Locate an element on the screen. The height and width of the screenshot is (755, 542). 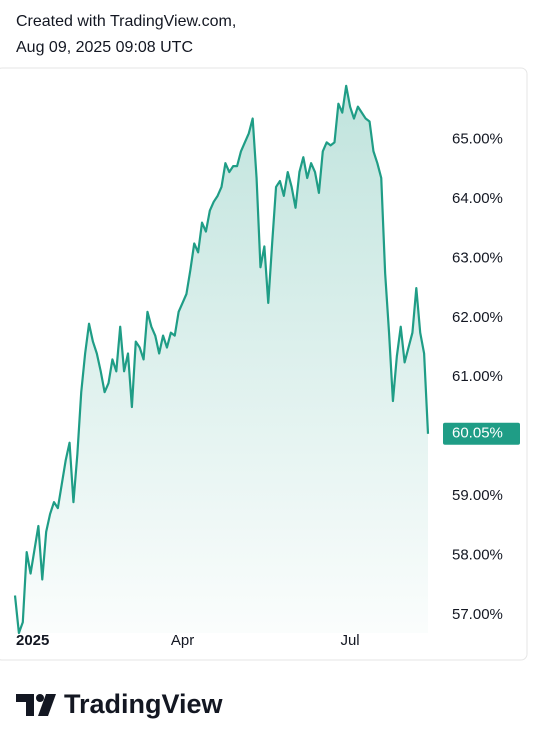
logo is located at coordinates (36, 705).